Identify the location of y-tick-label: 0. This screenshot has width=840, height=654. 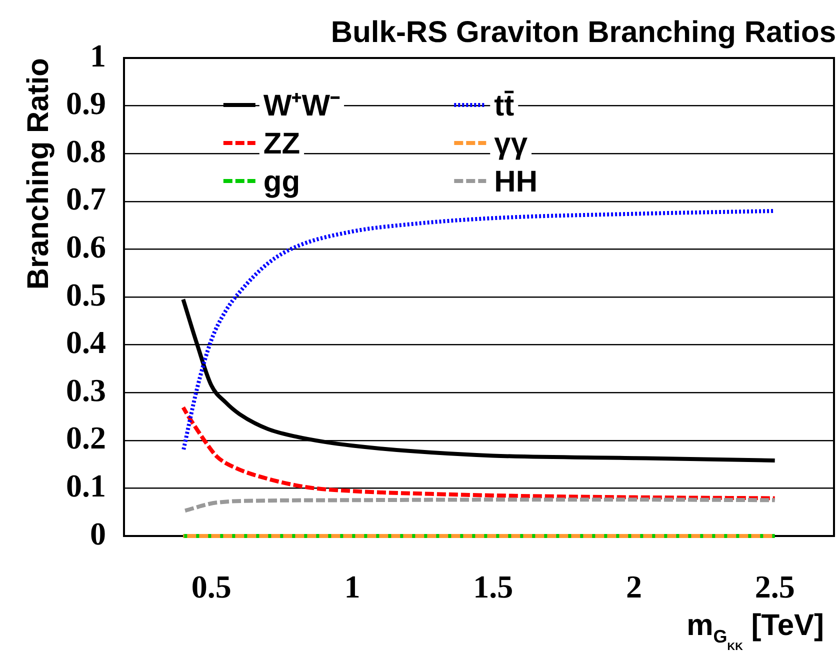
(98, 533).